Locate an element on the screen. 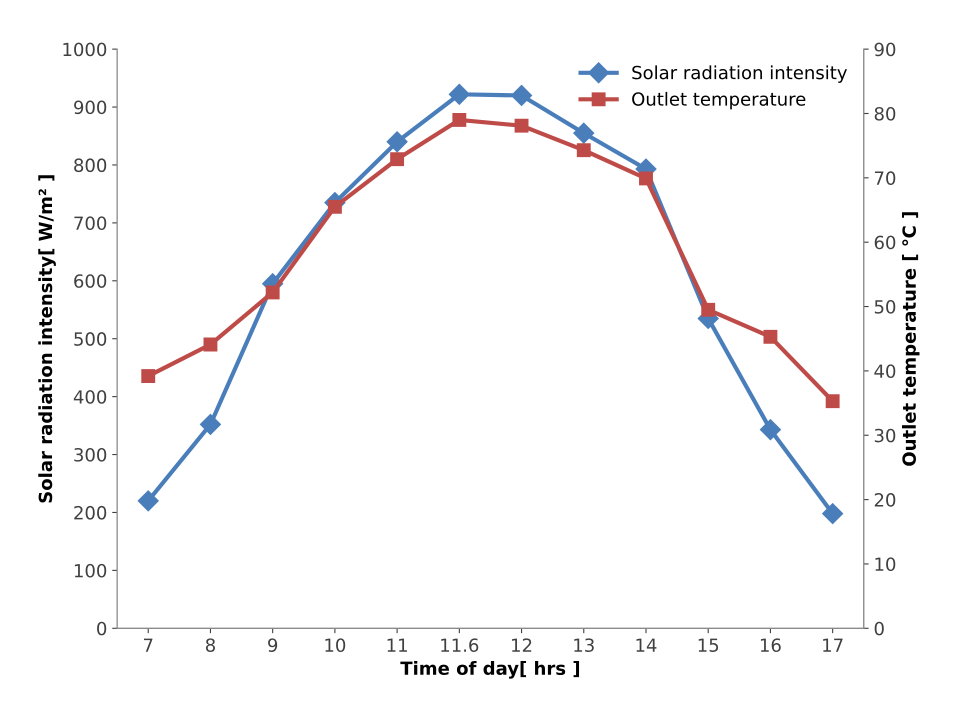 This screenshot has width=976, height=702. x-axis-title: Time of day[ hrs ] is located at coordinates (490, 670).